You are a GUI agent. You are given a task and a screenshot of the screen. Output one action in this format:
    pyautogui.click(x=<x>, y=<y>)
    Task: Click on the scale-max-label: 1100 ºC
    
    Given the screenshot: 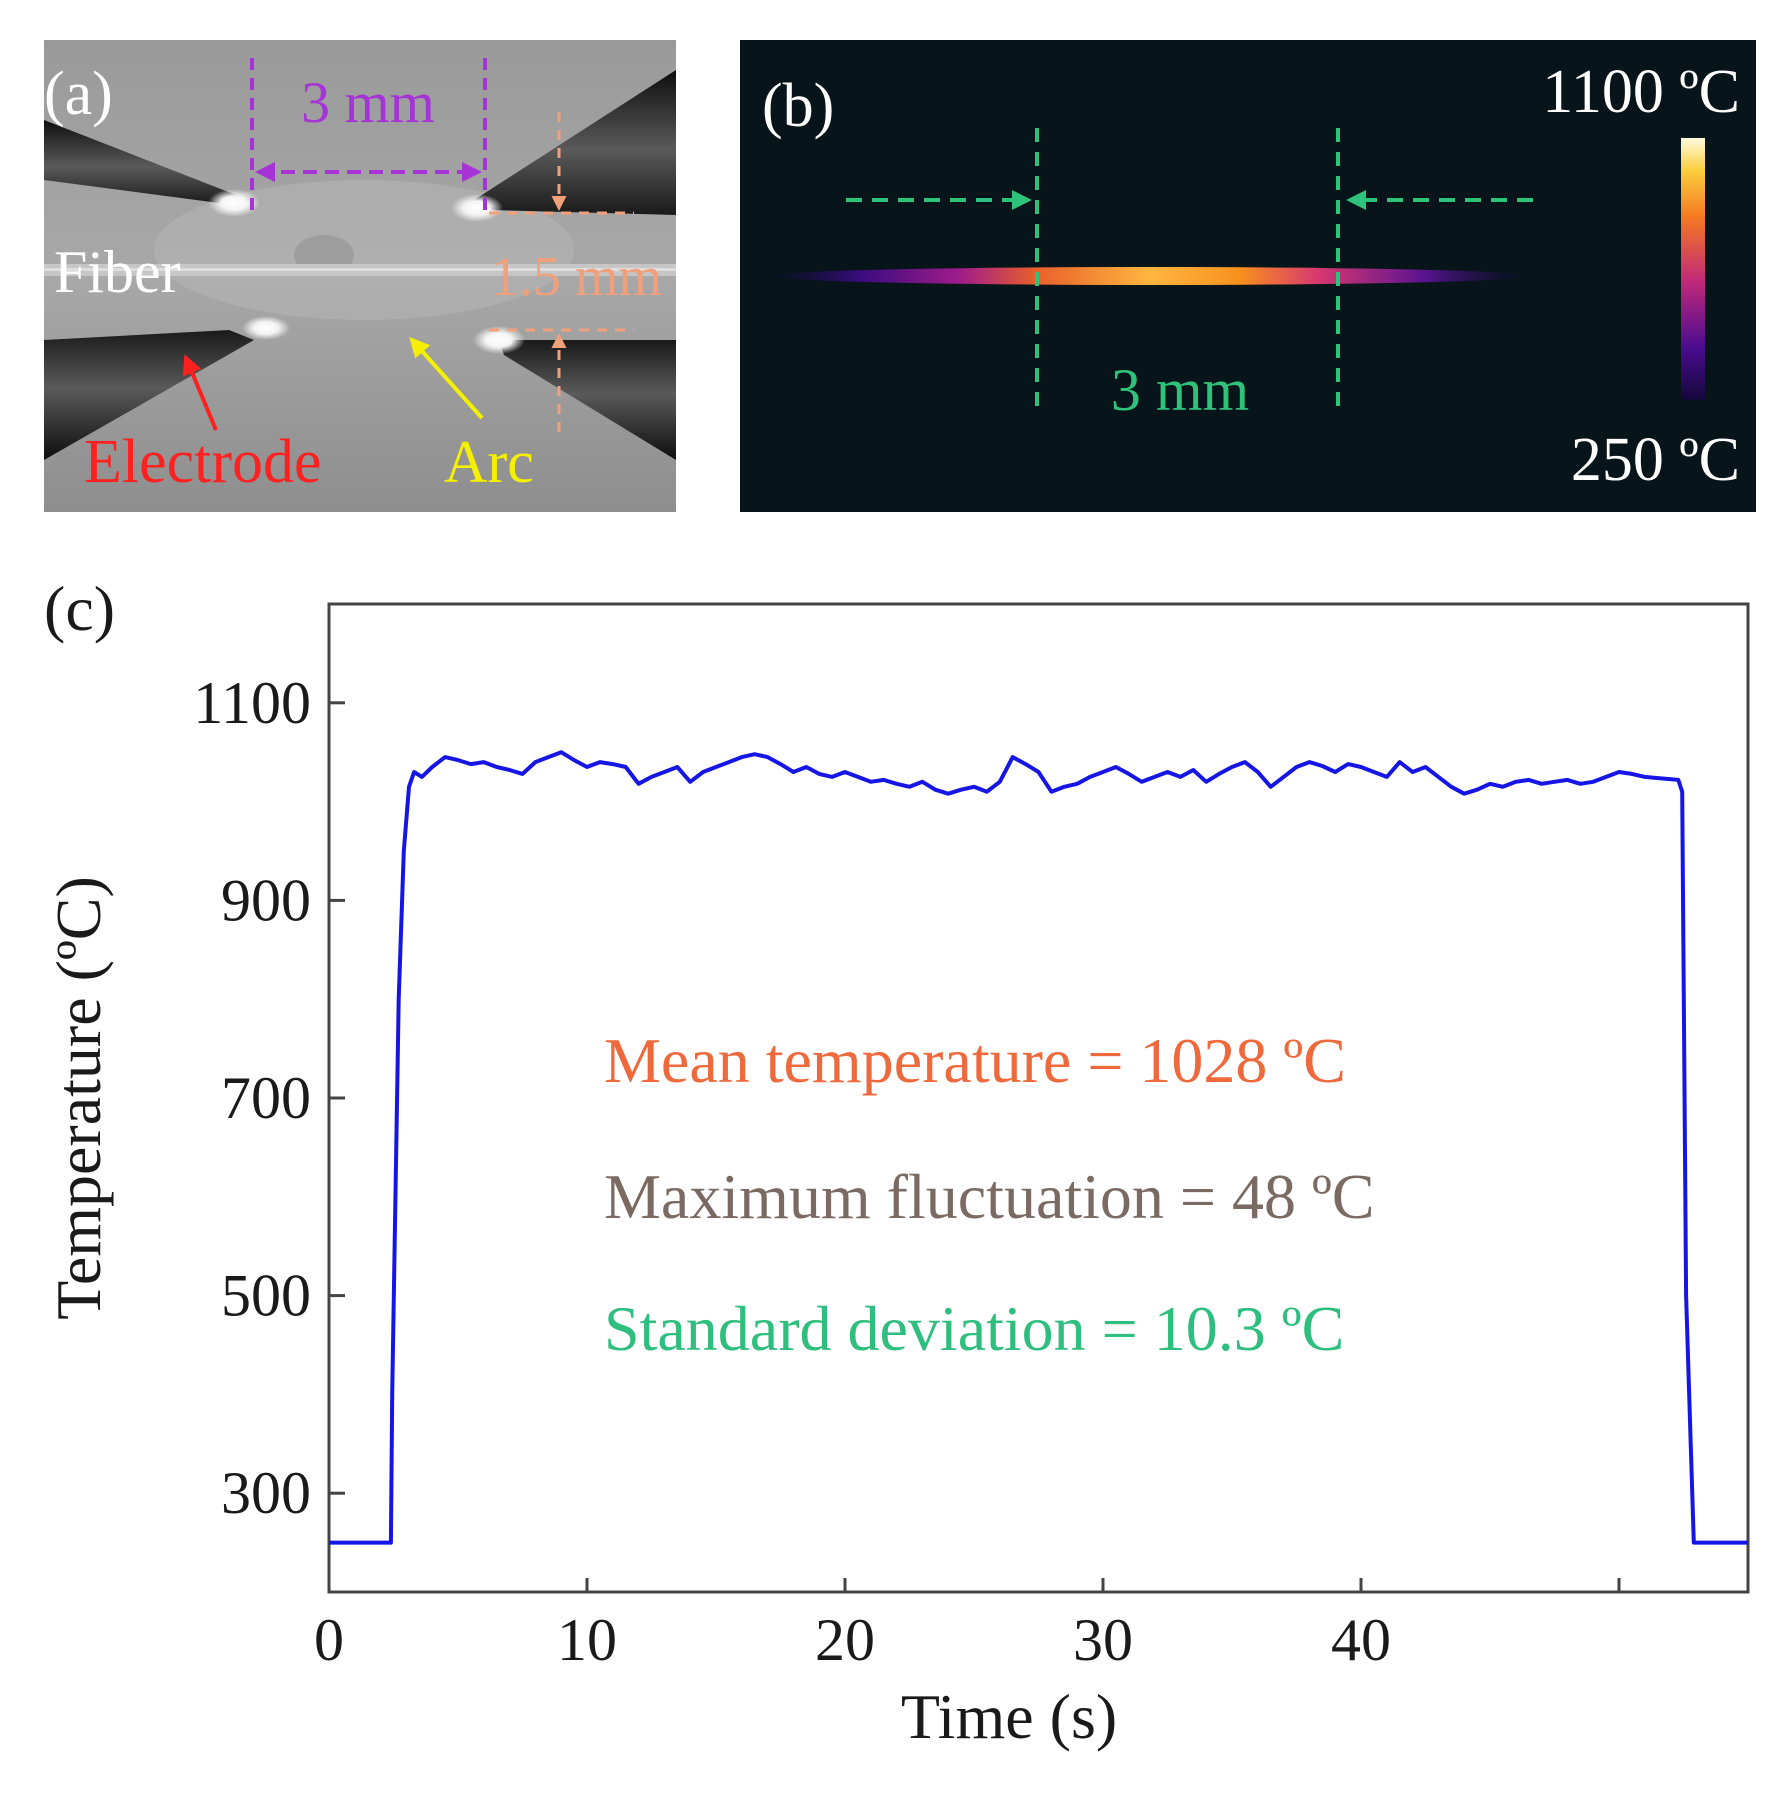 What is the action you would take?
    pyautogui.click(x=1641, y=92)
    